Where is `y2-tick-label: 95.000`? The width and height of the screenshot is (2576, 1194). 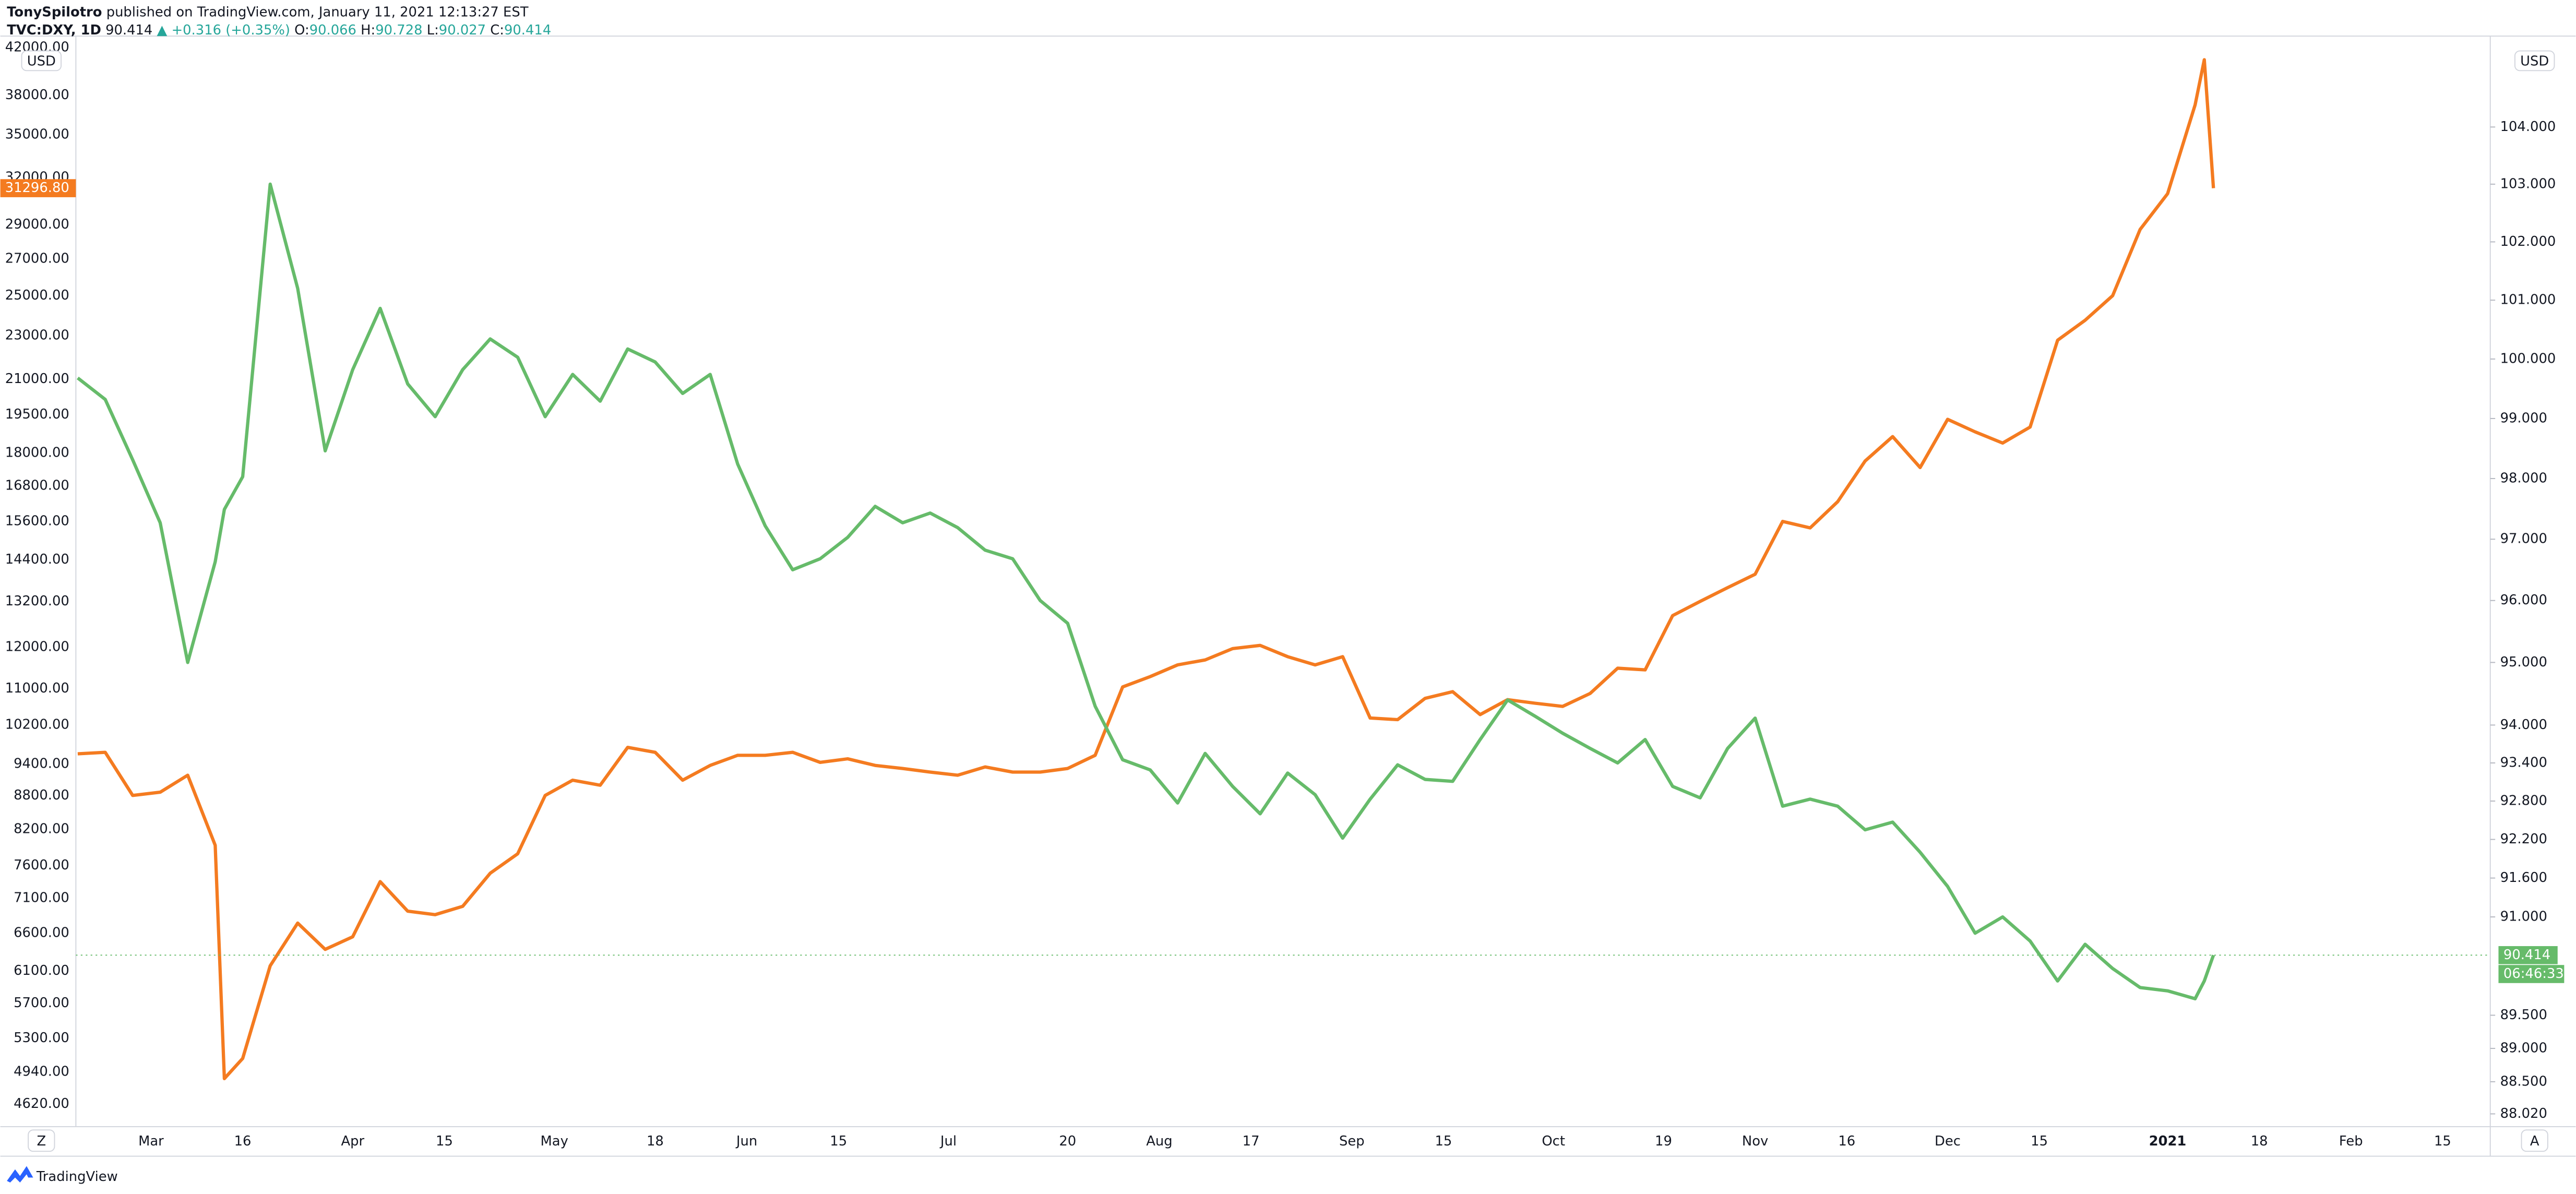
y2-tick-label: 95.000 is located at coordinates (2524, 662).